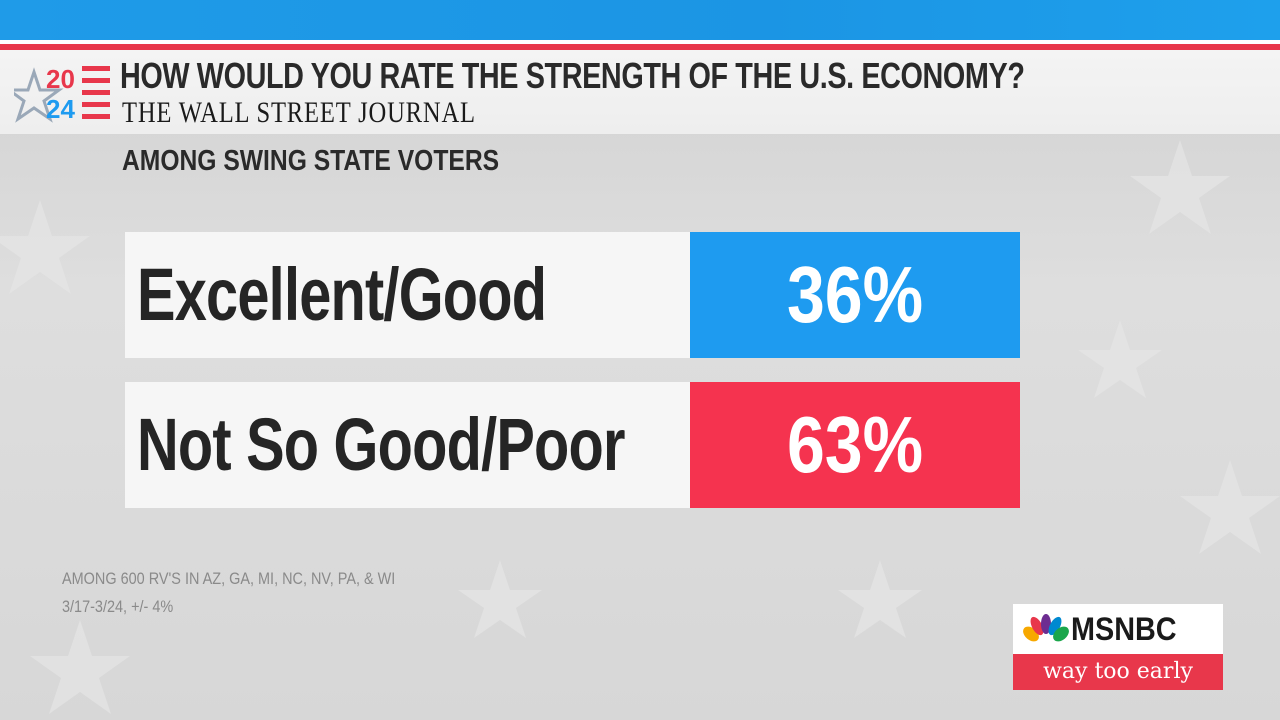 The height and width of the screenshot is (720, 1280). I want to click on election-2024-logo: 20 24, so click(62, 94).